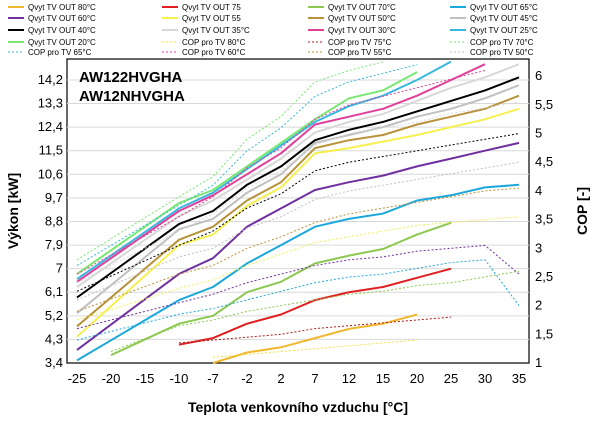 This screenshot has width=597, height=421. What do you see at coordinates (77, 378) in the screenshot?
I see `x-tick-label: -25` at bounding box center [77, 378].